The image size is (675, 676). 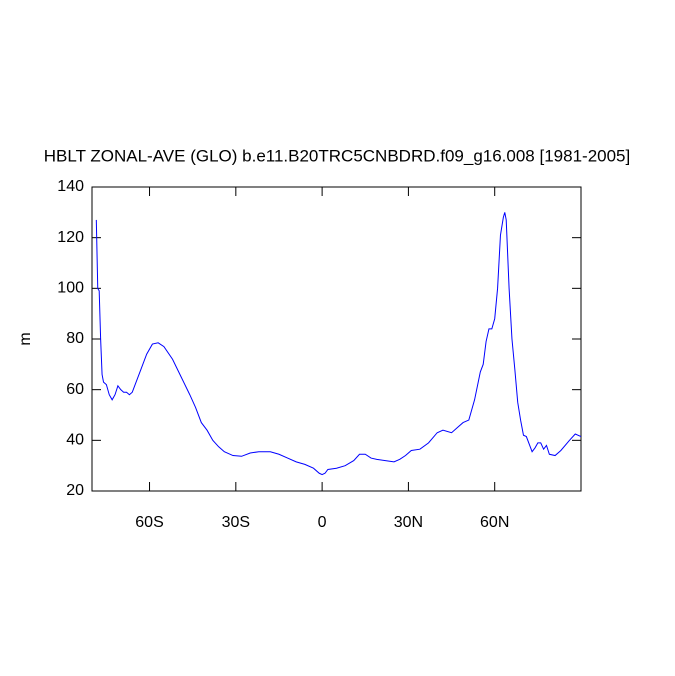 I want to click on y-tick-label: 40, so click(x=75, y=440).